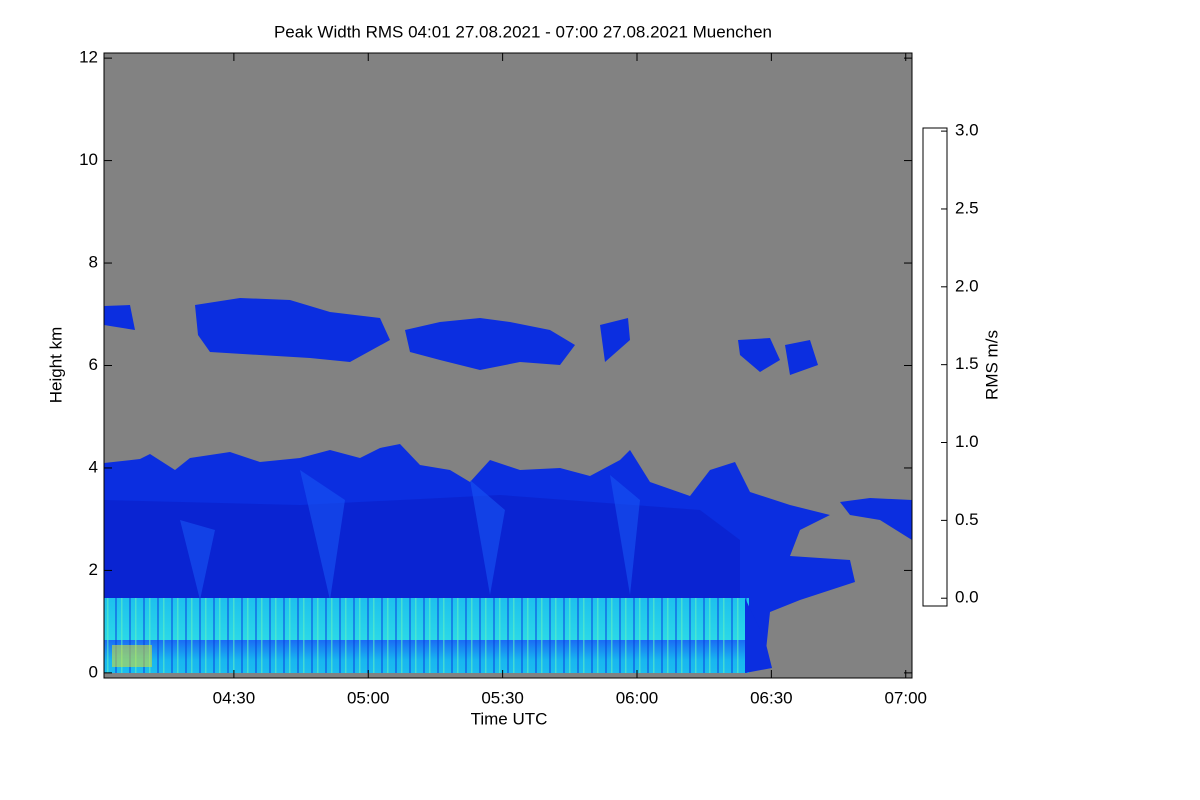 The width and height of the screenshot is (1200, 800). Describe the element at coordinates (93, 364) in the screenshot. I see `y-tick-label: 6` at that location.